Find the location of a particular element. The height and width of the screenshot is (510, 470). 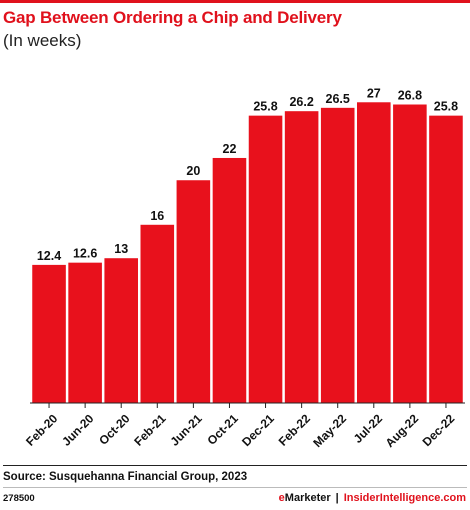

x-tick-label-dec-22: Dec-22 is located at coordinates (439, 430).